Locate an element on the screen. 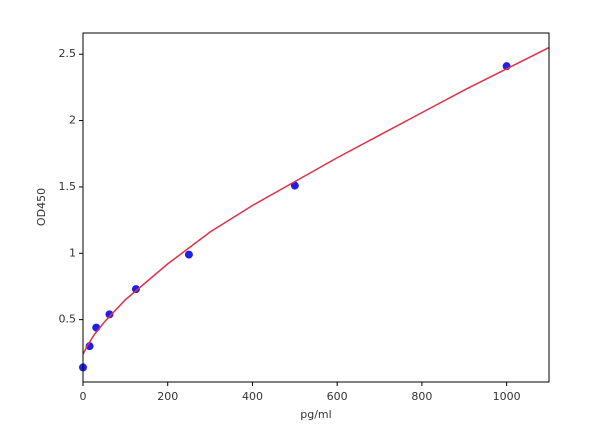  x-tick-label: 200 is located at coordinates (167, 396).